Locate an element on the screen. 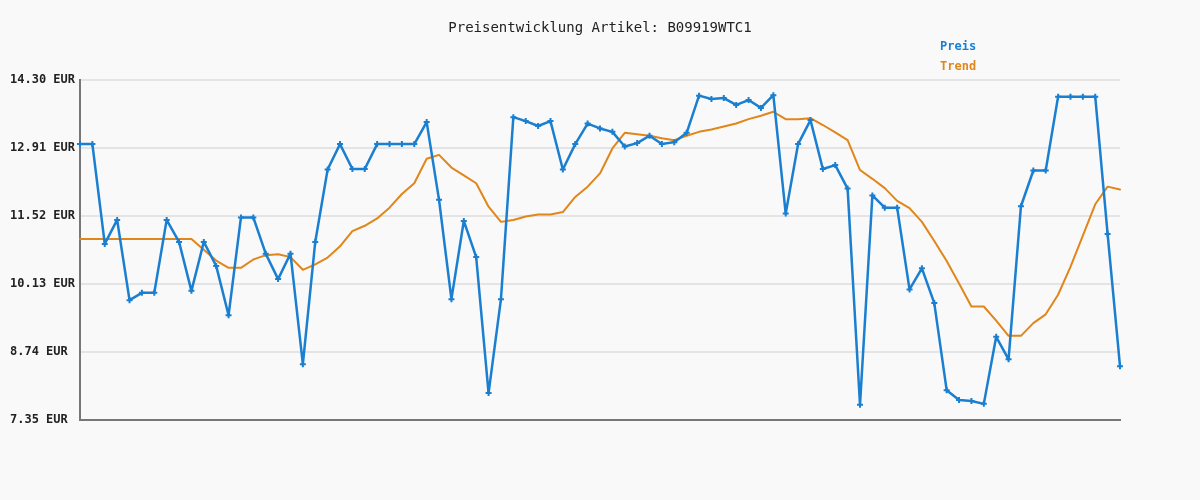 This screenshot has width=1200, height=500. y-tick-label: 8.74 EUR is located at coordinates (39, 351).